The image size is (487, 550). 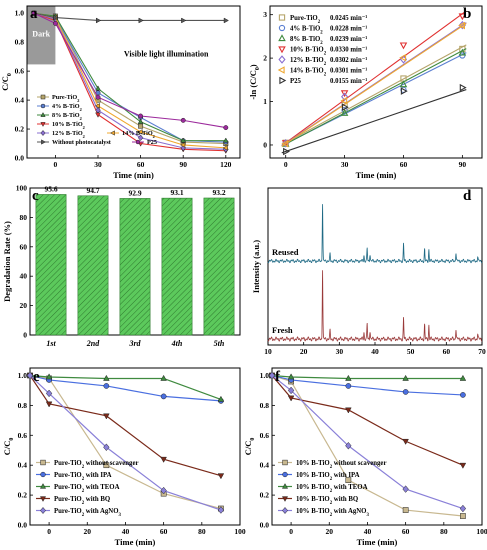 What do you see at coordinates (135, 267) in the screenshot?
I see `bar` at bounding box center [135, 267].